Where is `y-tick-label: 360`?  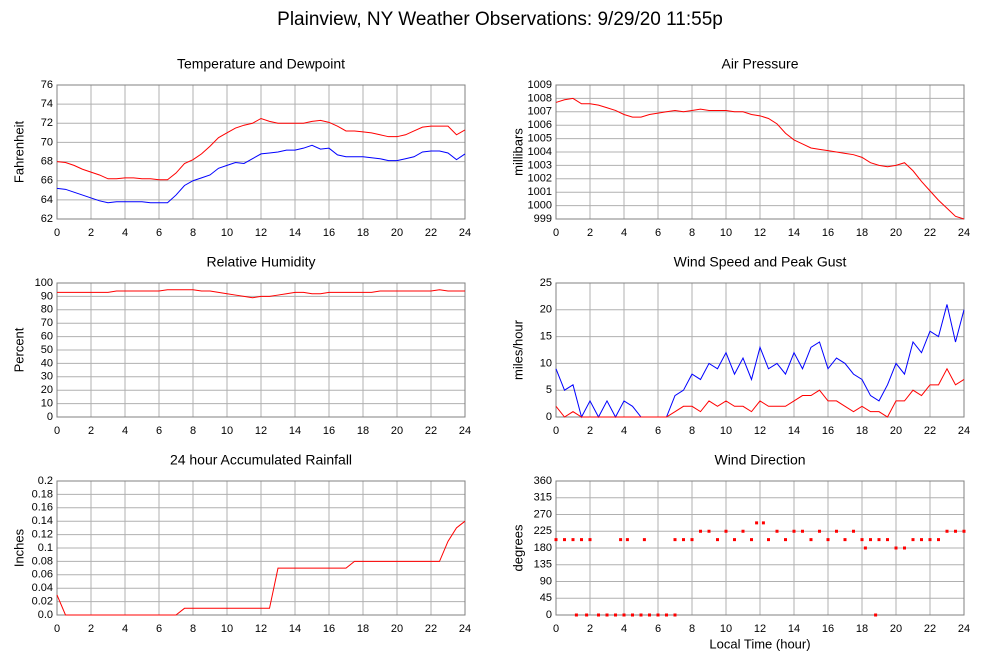
y-tick-label: 360 is located at coordinates (543, 481).